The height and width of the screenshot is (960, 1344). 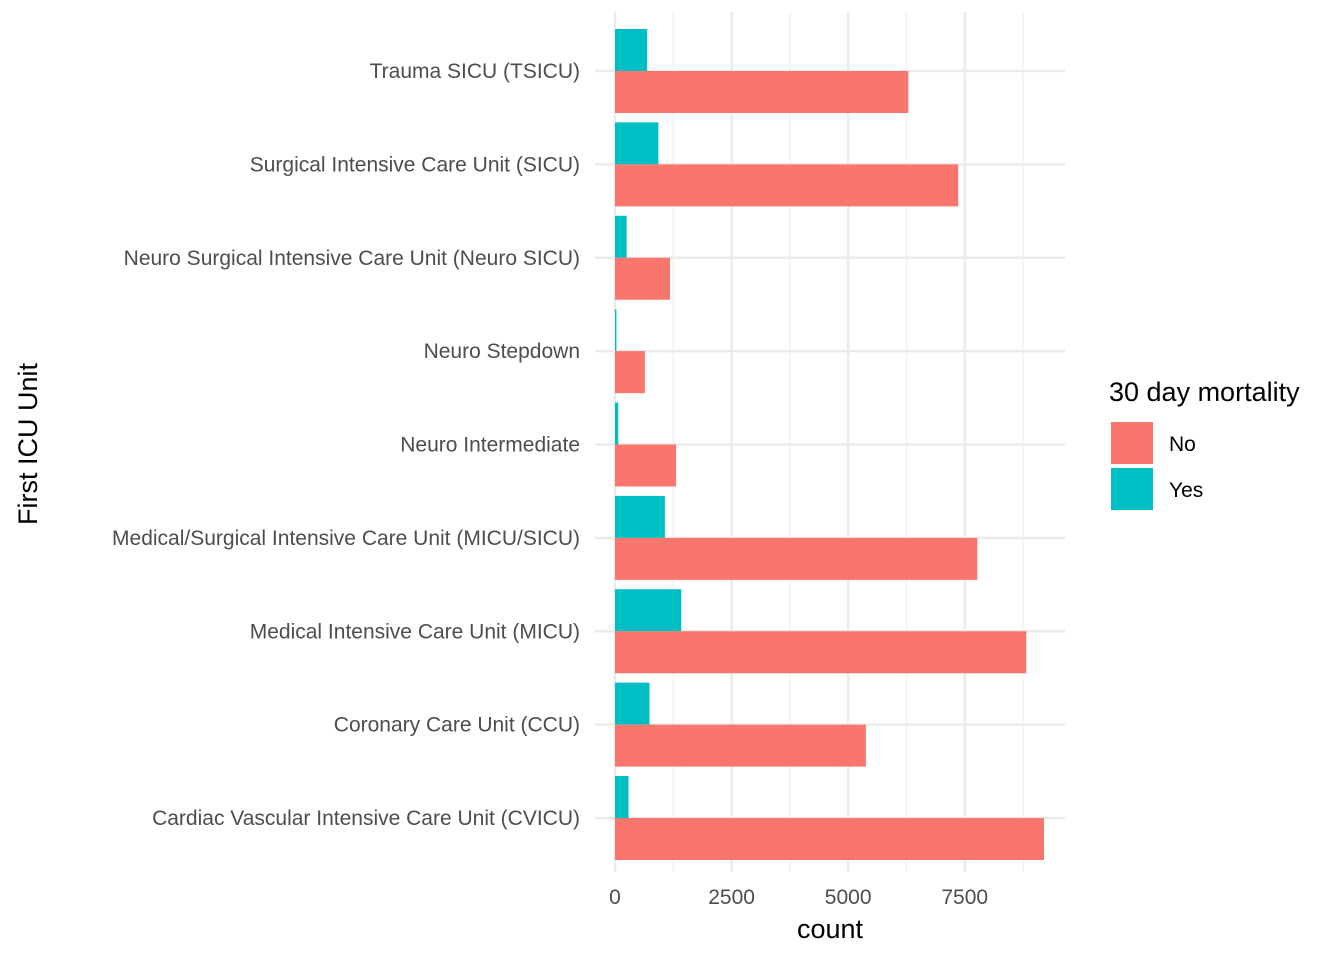 What do you see at coordinates (964, 897) in the screenshot?
I see `x-tick-label: 7500` at bounding box center [964, 897].